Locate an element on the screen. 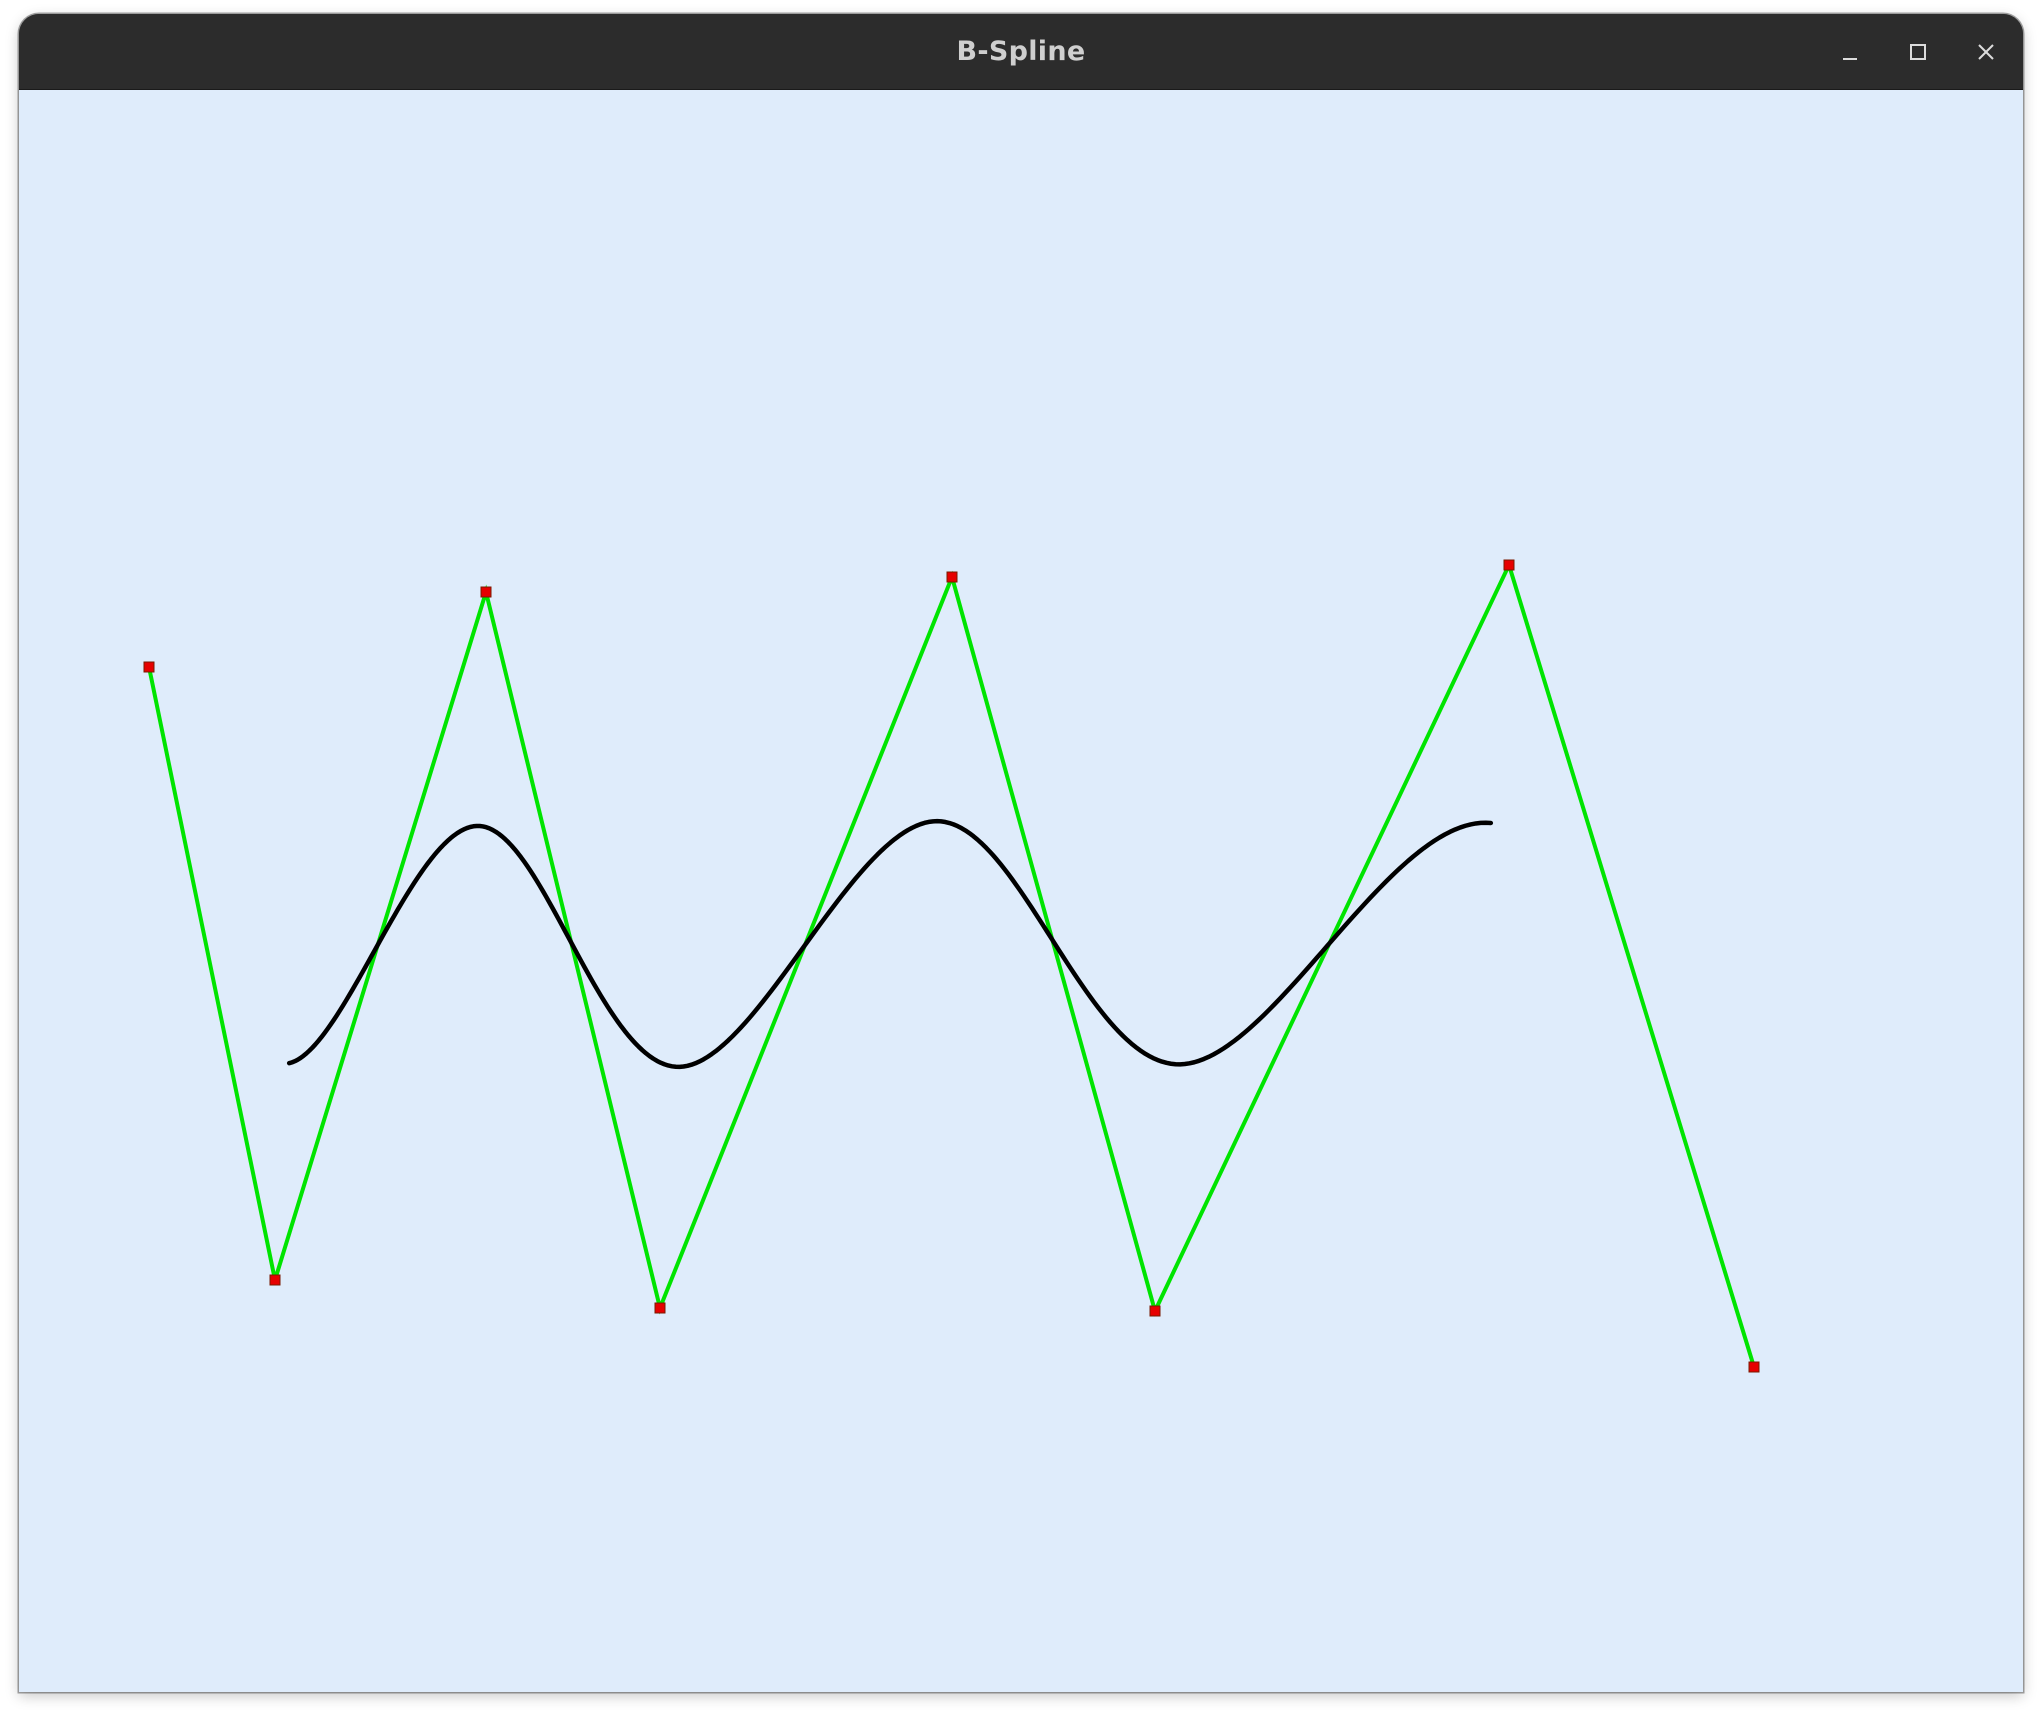  close-button is located at coordinates (1986, 52).